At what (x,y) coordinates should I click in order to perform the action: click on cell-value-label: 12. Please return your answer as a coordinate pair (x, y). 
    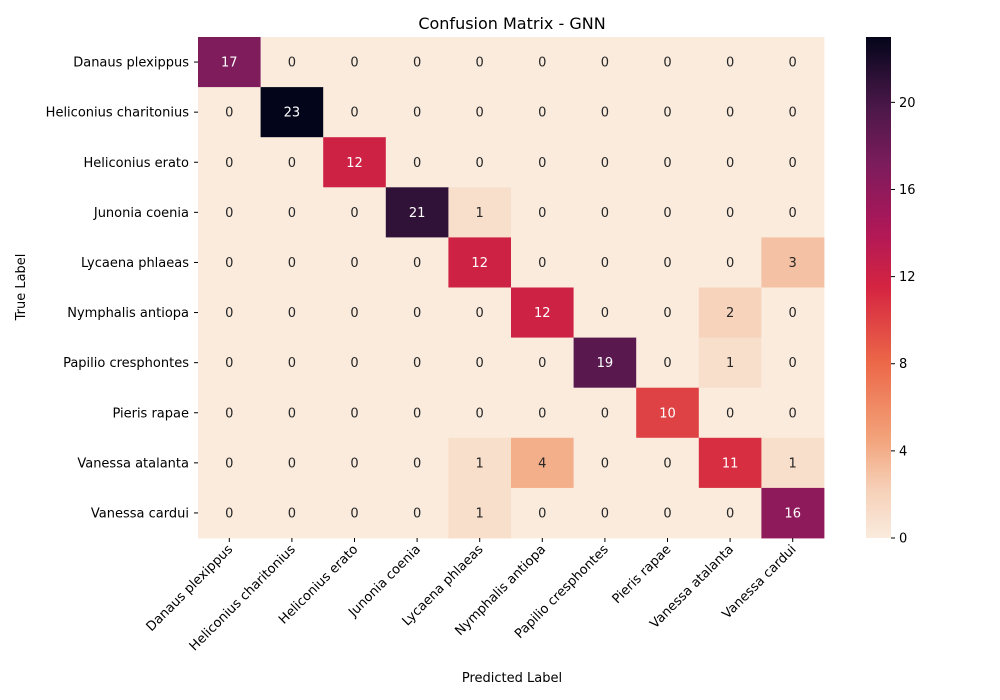
    Looking at the image, I should click on (354, 163).